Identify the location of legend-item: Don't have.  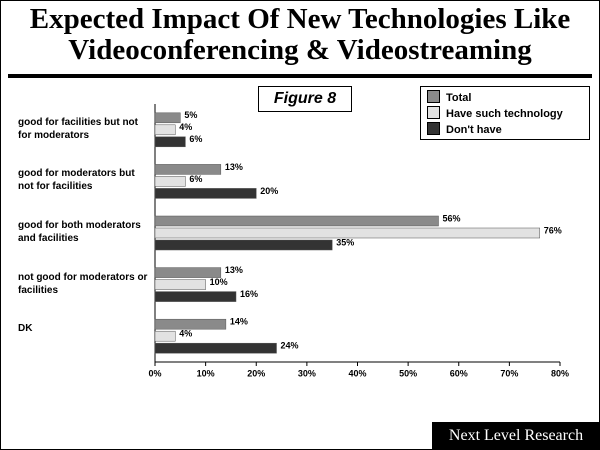
(464, 129).